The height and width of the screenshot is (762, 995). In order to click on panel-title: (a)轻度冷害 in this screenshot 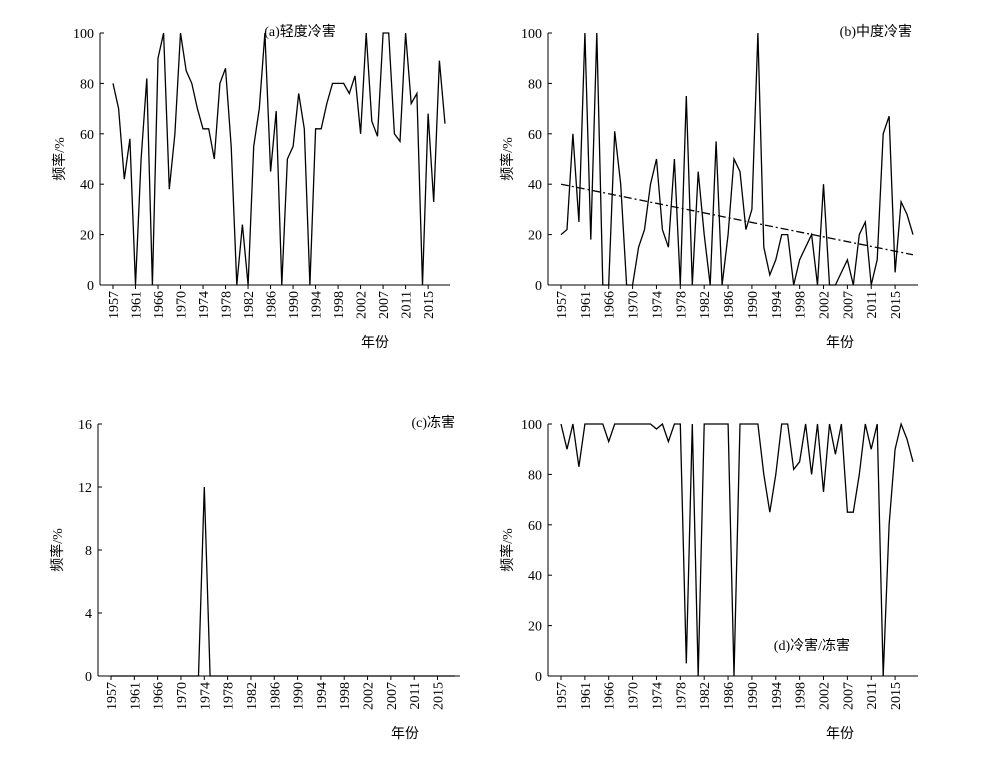, I will do `click(300, 32)`.